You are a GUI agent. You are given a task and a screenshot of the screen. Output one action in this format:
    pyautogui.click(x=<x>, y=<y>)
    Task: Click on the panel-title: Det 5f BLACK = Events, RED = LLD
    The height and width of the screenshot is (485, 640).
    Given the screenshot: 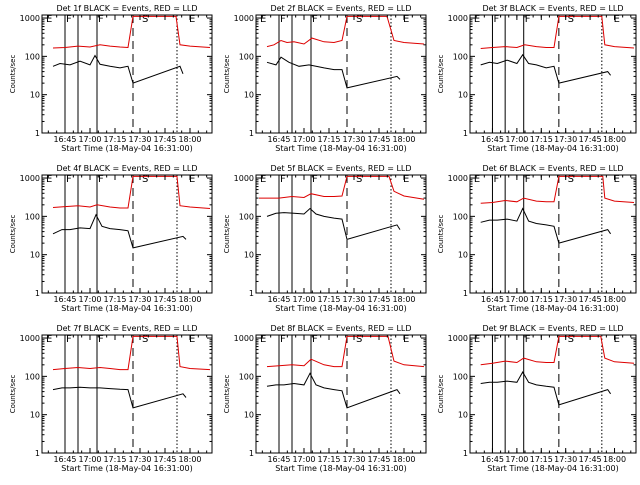 What is the action you would take?
    pyautogui.click(x=340, y=168)
    